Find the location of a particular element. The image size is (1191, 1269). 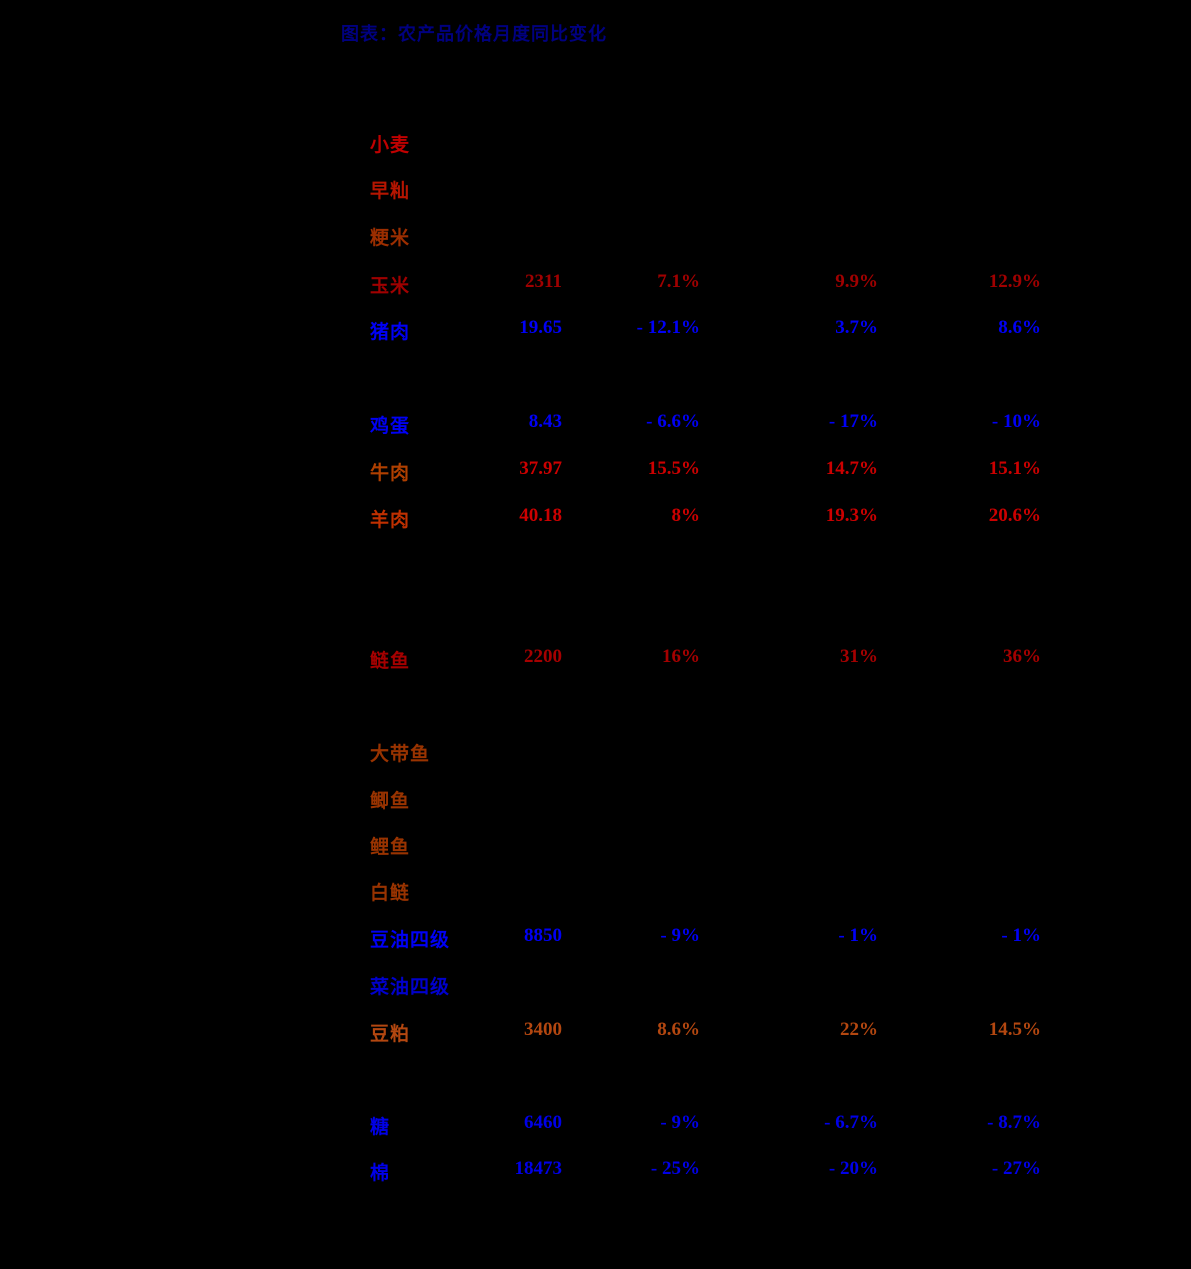

table-row: 白鲢 is located at coordinates (595, 891).